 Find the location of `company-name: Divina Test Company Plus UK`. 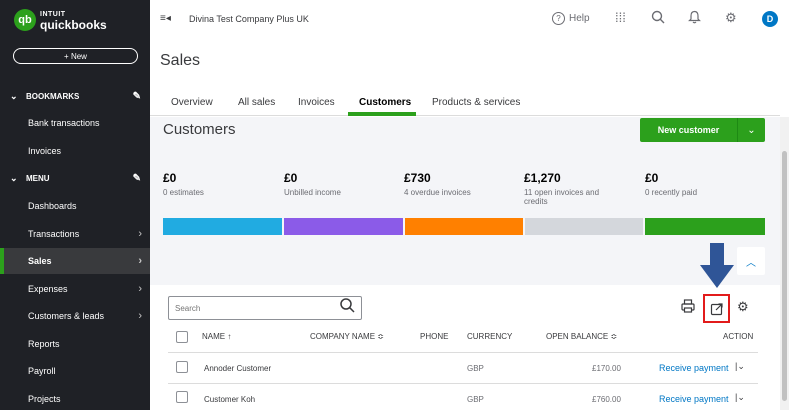

company-name: Divina Test Company Plus UK is located at coordinates (249, 19).